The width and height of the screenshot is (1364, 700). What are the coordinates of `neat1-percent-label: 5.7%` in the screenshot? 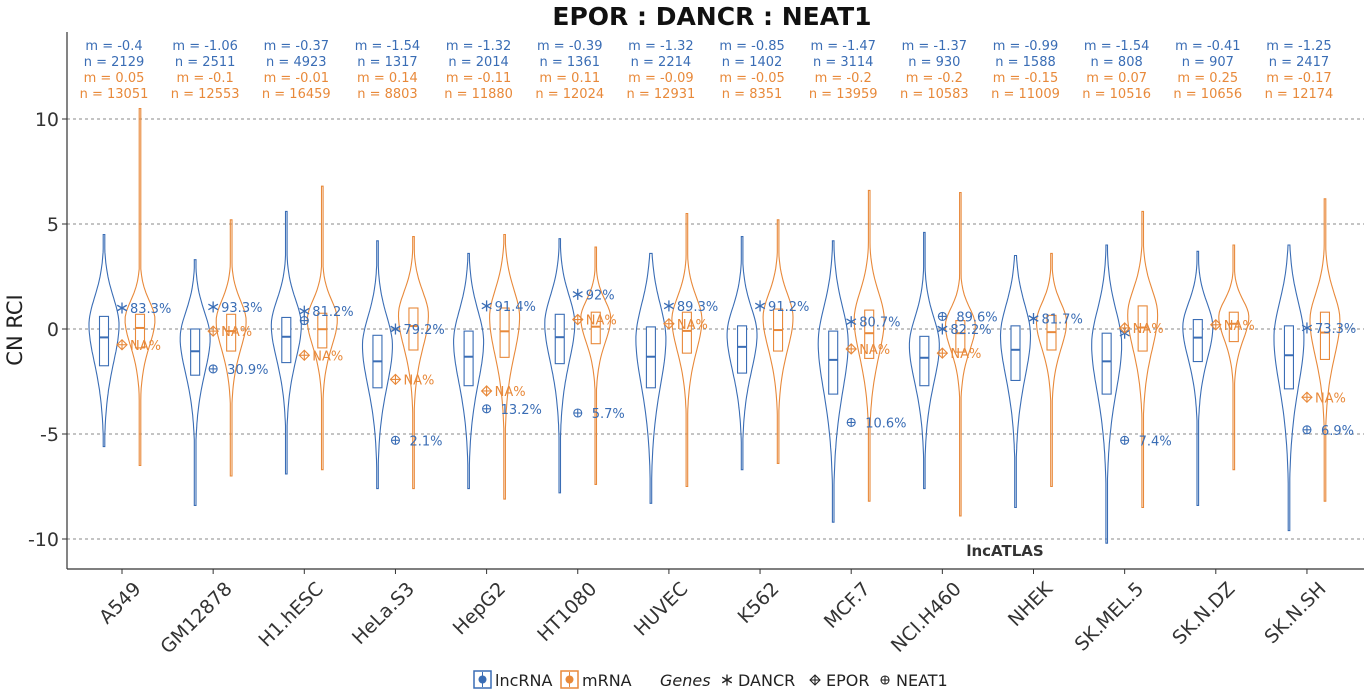 It's located at (608, 414).